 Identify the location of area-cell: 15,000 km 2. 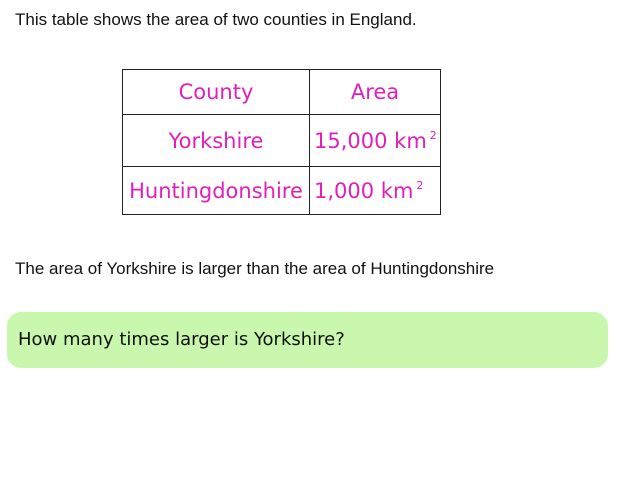
(375, 140).